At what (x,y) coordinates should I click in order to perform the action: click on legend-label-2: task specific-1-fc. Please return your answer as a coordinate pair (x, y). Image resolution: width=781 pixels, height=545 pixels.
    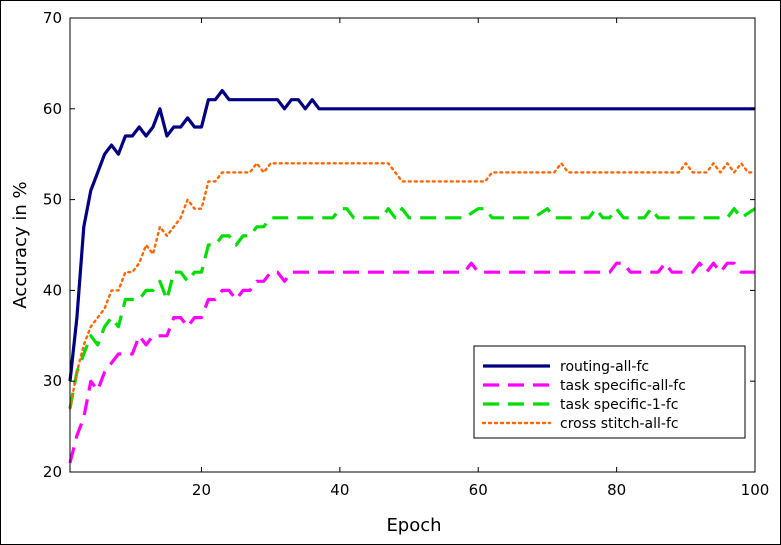
    Looking at the image, I should click on (619, 405).